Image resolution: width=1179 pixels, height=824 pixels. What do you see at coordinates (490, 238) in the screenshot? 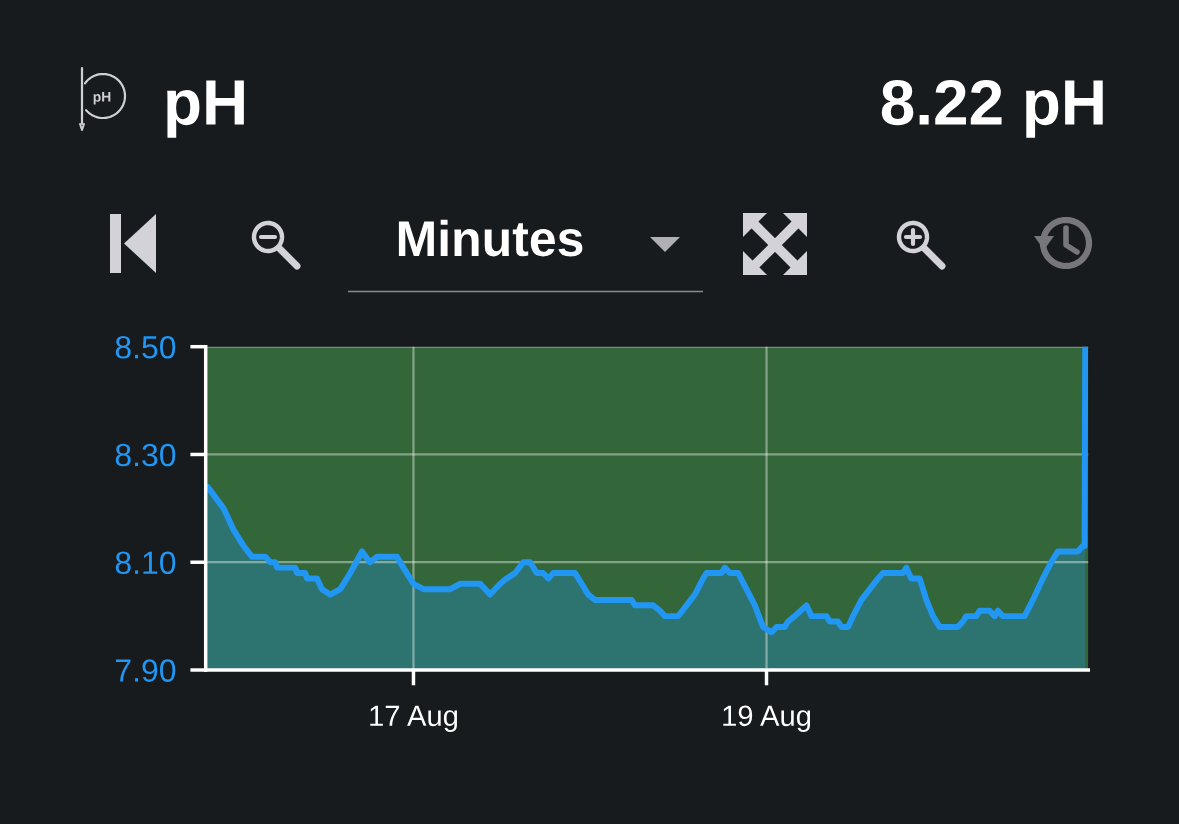
I see `text: Minutes` at bounding box center [490, 238].